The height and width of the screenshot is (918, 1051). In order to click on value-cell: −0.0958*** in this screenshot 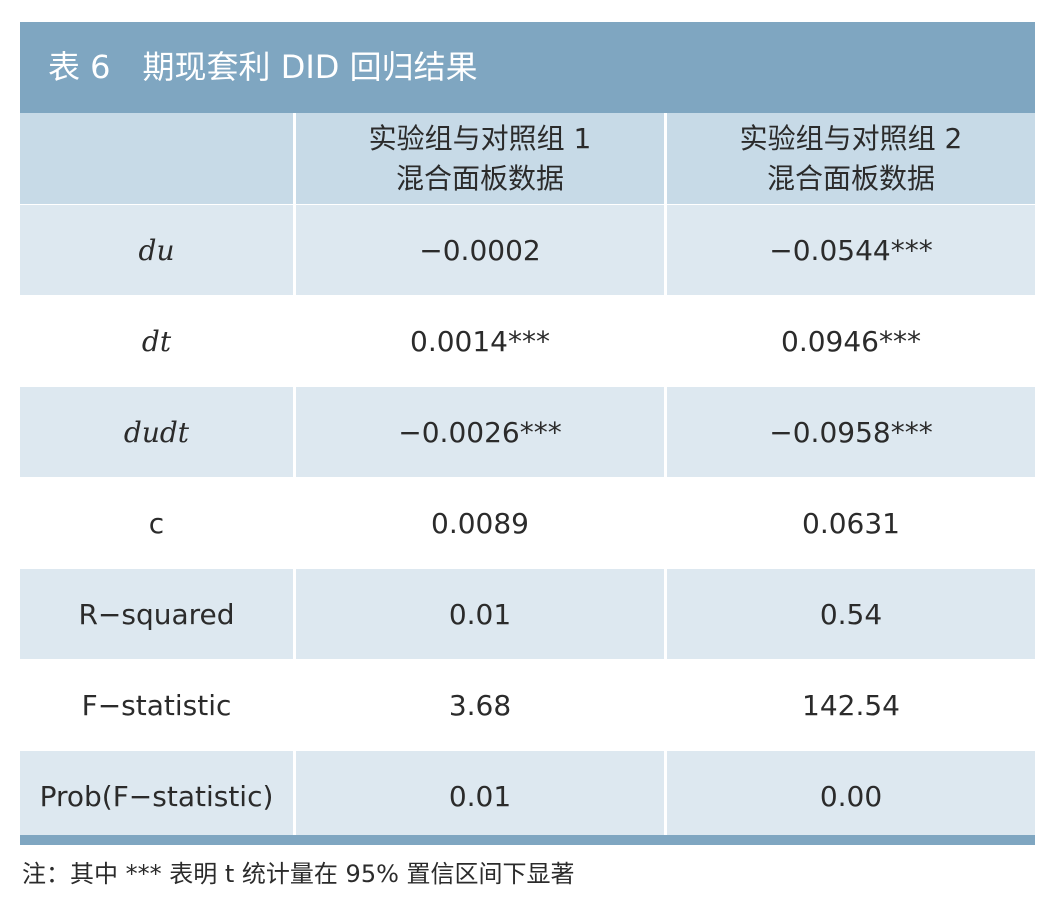, I will do `click(849, 431)`.